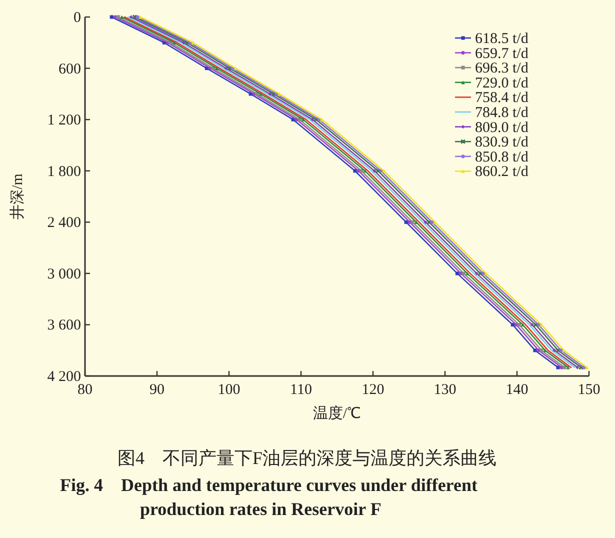  What do you see at coordinates (502, 68) in the screenshot?
I see `legend-label: 696.3 t/d` at bounding box center [502, 68].